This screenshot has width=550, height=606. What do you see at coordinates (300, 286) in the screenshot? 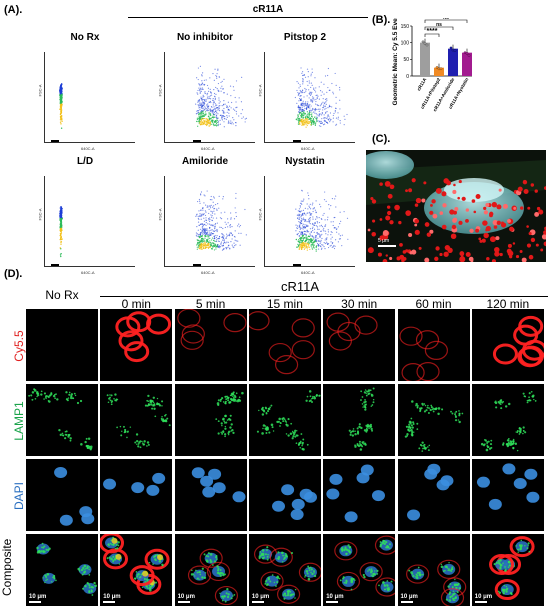
I see `micro-group-label: cR11A` at bounding box center [300, 286].